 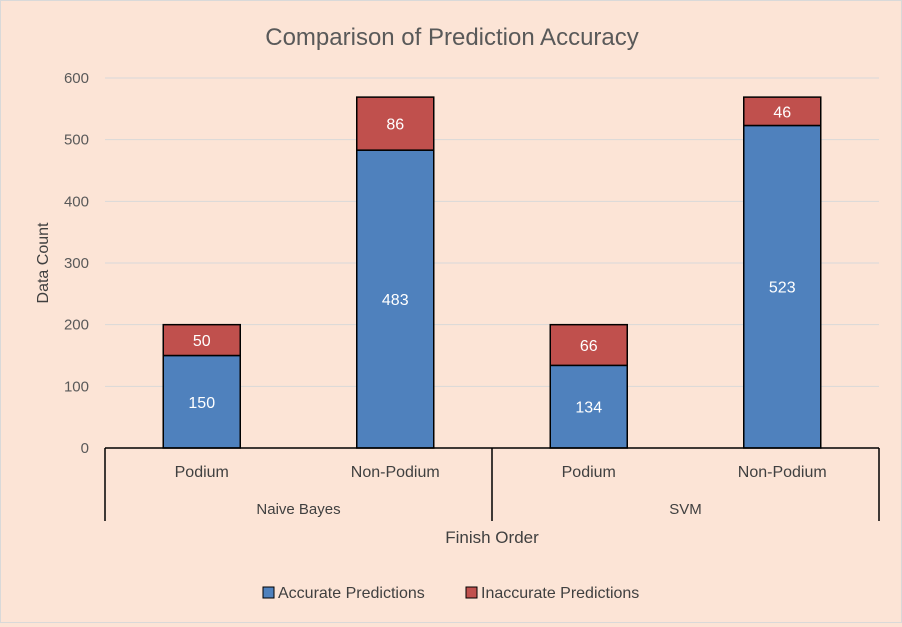 I want to click on data-label: 523, so click(x=782, y=288).